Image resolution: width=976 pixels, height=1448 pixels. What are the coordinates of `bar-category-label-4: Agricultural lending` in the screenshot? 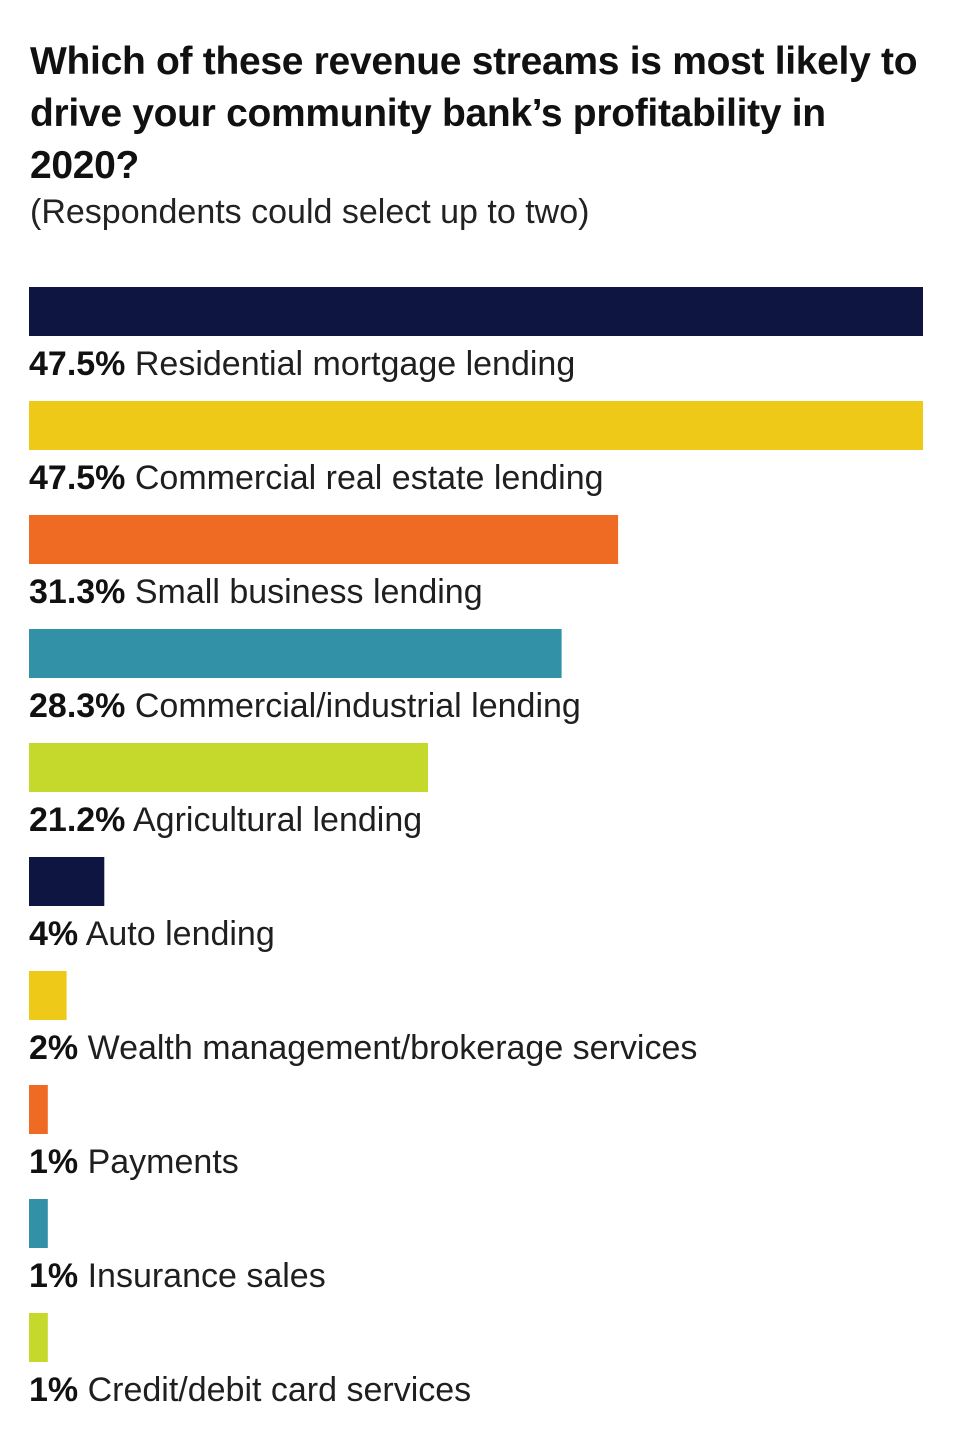 It's located at (273, 820).